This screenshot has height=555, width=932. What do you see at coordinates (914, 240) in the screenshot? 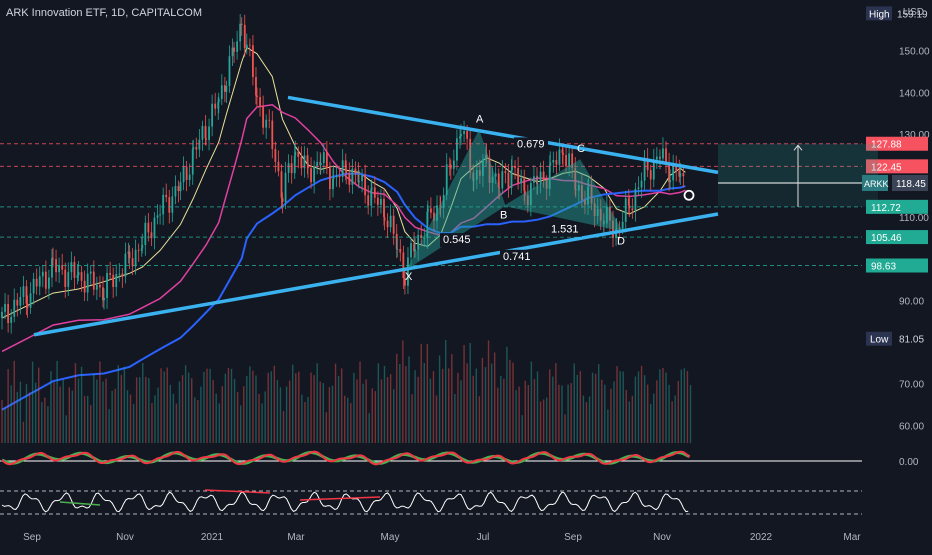
I see `price-axis: 150.00 140.00 130.00 110.00 90.00 70.00 60.00` at bounding box center [914, 240].